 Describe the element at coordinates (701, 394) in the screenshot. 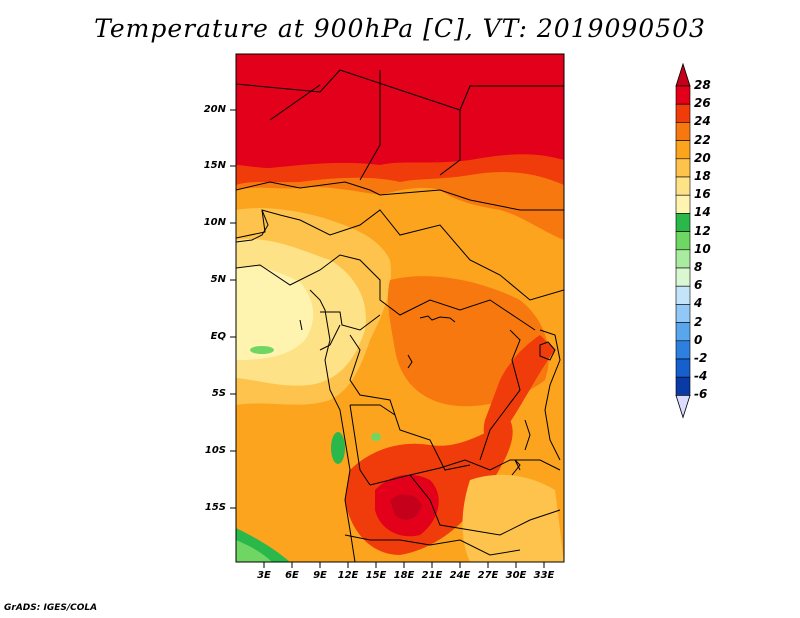

I see `colorbar-label: -6` at that location.